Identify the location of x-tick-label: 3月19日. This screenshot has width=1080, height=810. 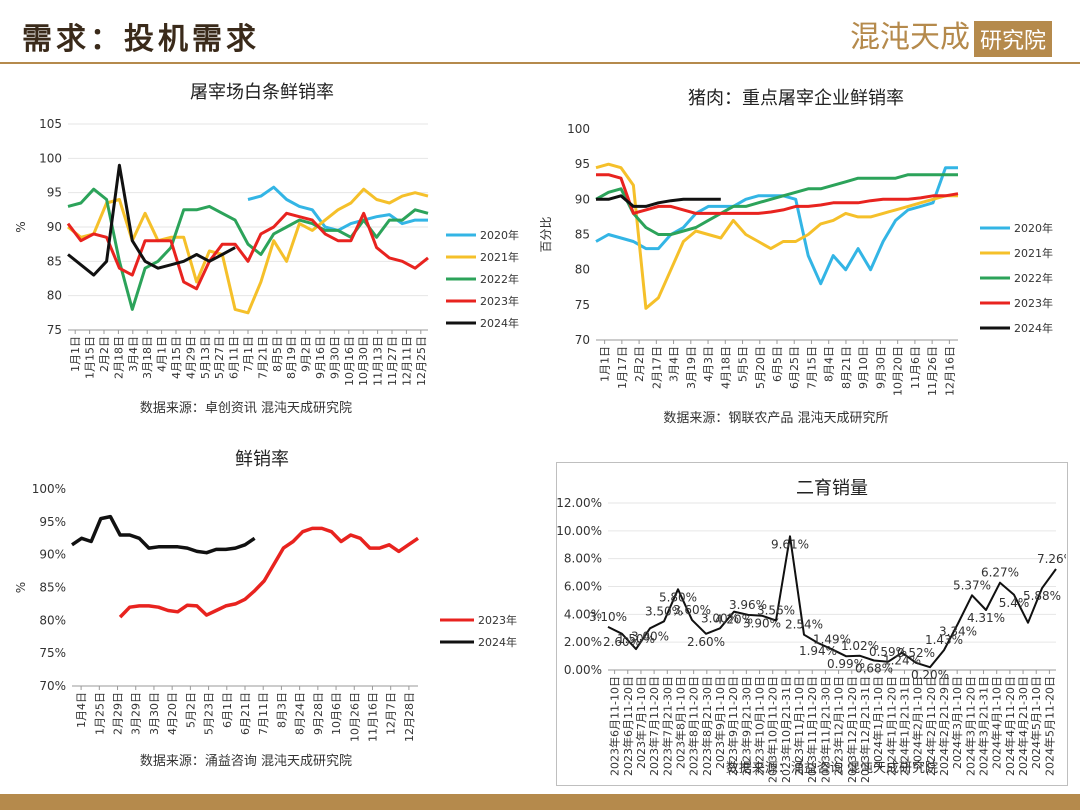
(691, 367).